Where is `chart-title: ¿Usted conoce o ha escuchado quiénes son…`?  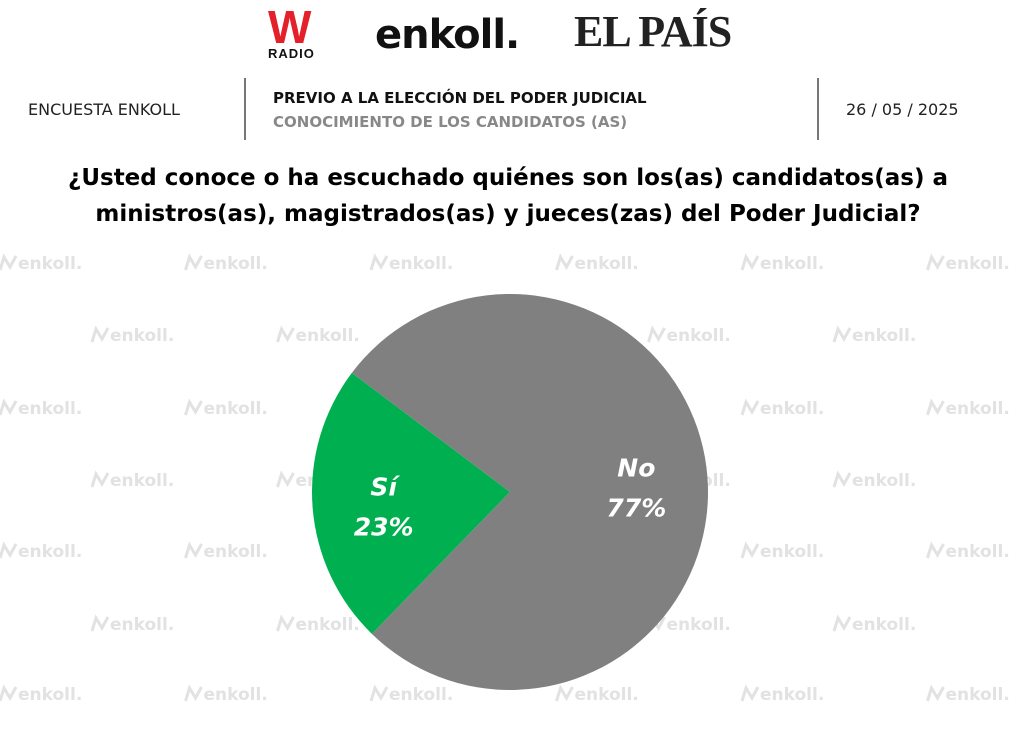 chart-title: ¿Usted conoce o ha escuchado quiénes son… is located at coordinates (508, 196).